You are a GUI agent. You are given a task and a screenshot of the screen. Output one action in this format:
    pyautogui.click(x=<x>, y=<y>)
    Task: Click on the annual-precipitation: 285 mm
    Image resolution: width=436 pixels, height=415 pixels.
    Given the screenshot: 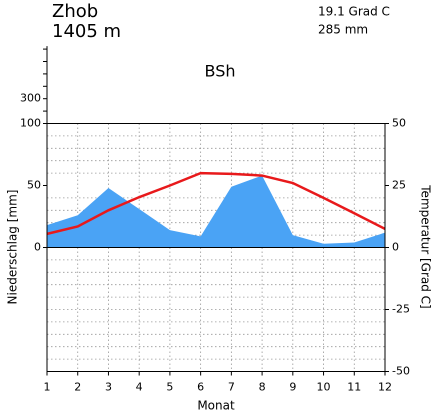 What is the action you would take?
    pyautogui.click(x=343, y=30)
    